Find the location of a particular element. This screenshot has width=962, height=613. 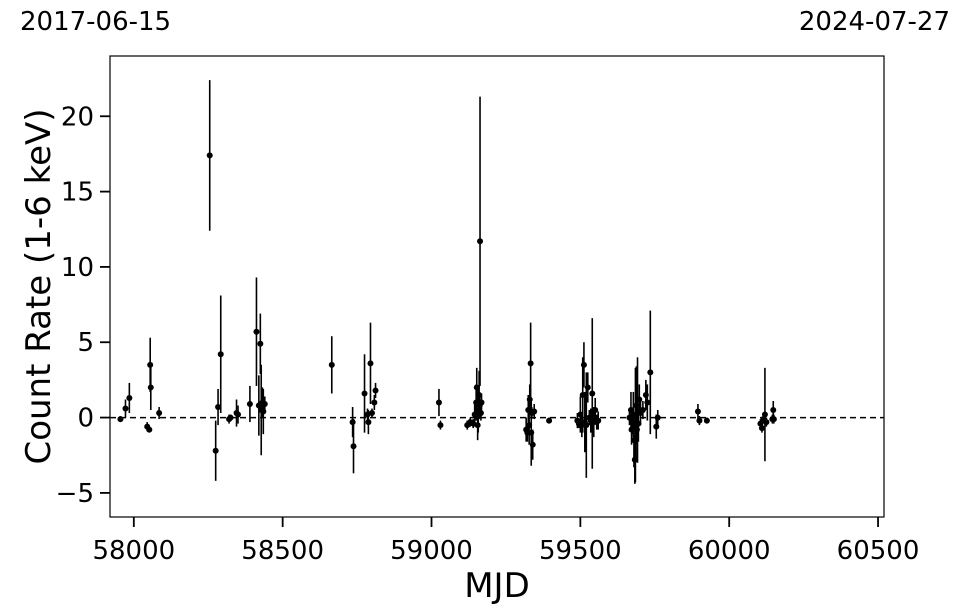

y-tick-label: −5 is located at coordinates (75, 494).